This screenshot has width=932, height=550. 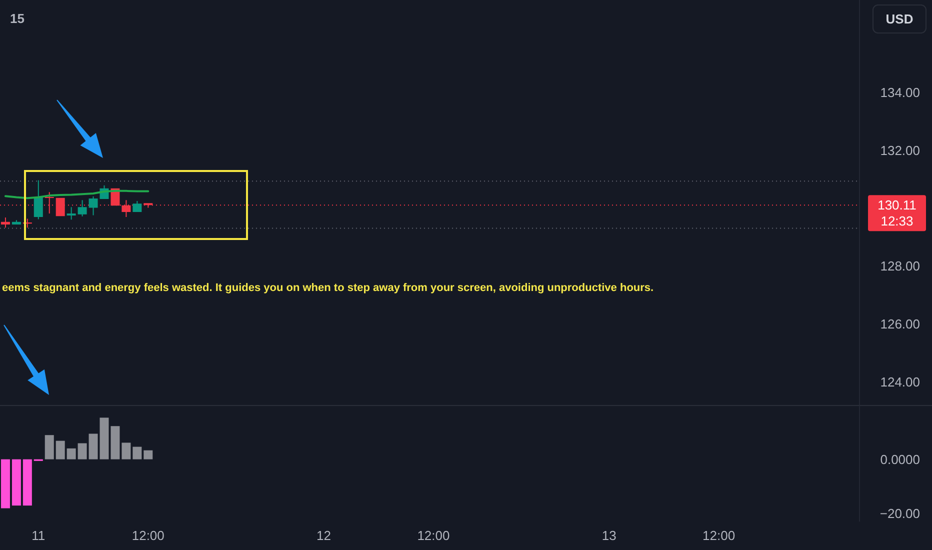 What do you see at coordinates (900, 324) in the screenshot?
I see `y-tick-label: 126.00` at bounding box center [900, 324].